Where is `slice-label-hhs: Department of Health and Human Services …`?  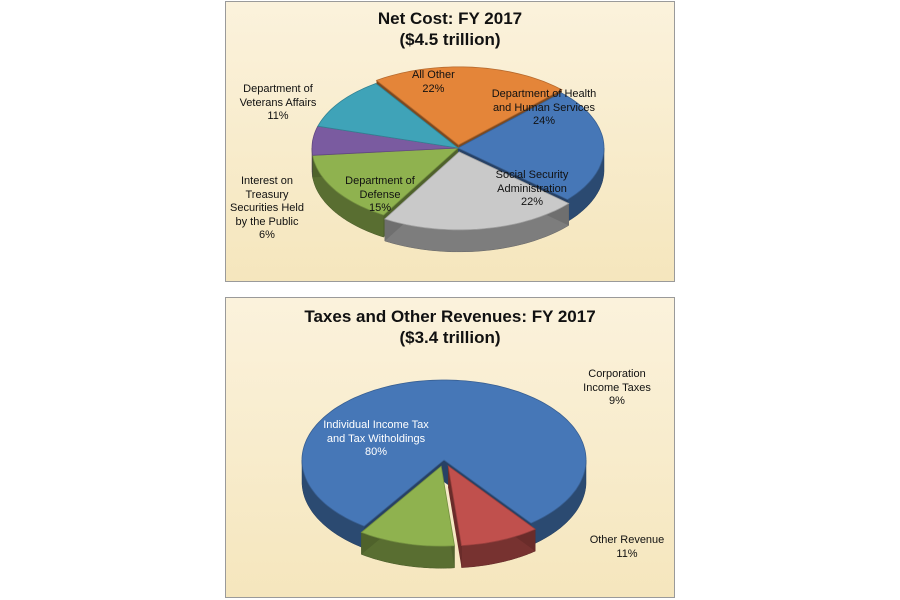 slice-label-hhs: Department of Health and Human Services … is located at coordinates (544, 108).